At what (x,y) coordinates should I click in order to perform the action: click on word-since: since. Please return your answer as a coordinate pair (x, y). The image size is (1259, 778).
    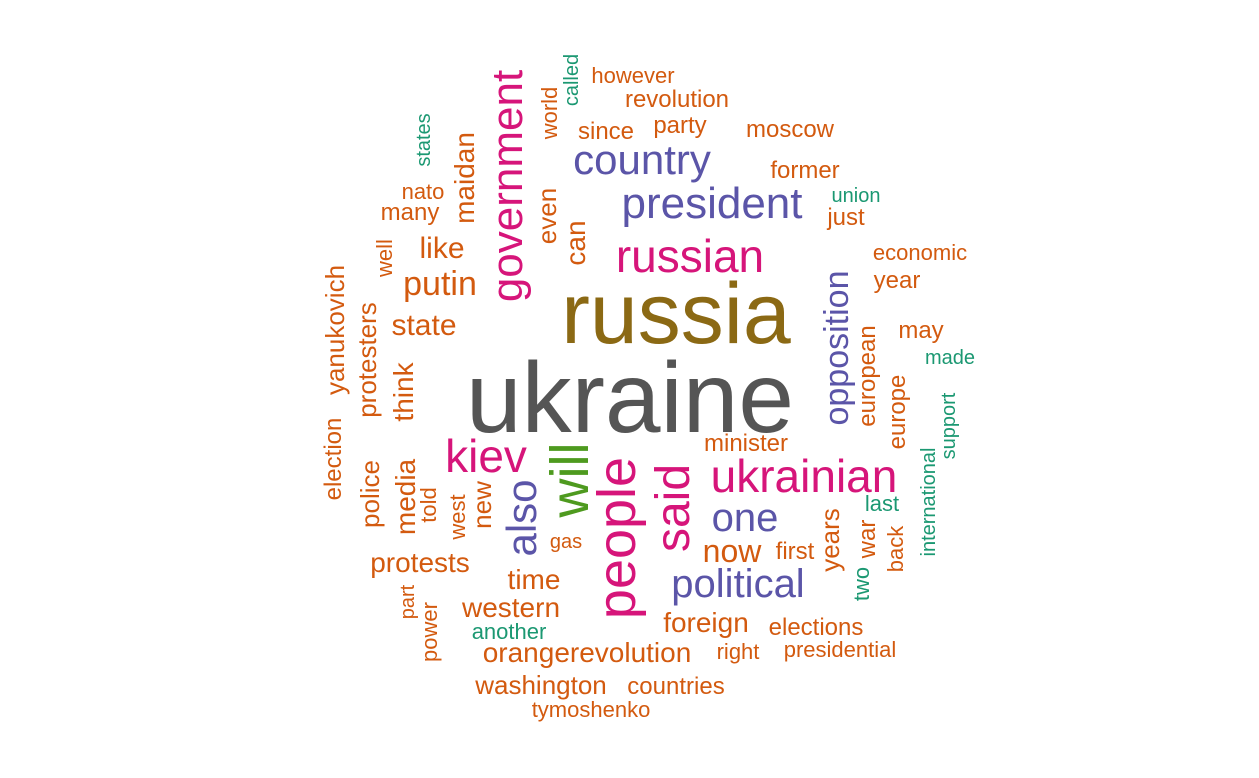
    Looking at the image, I should click on (606, 131).